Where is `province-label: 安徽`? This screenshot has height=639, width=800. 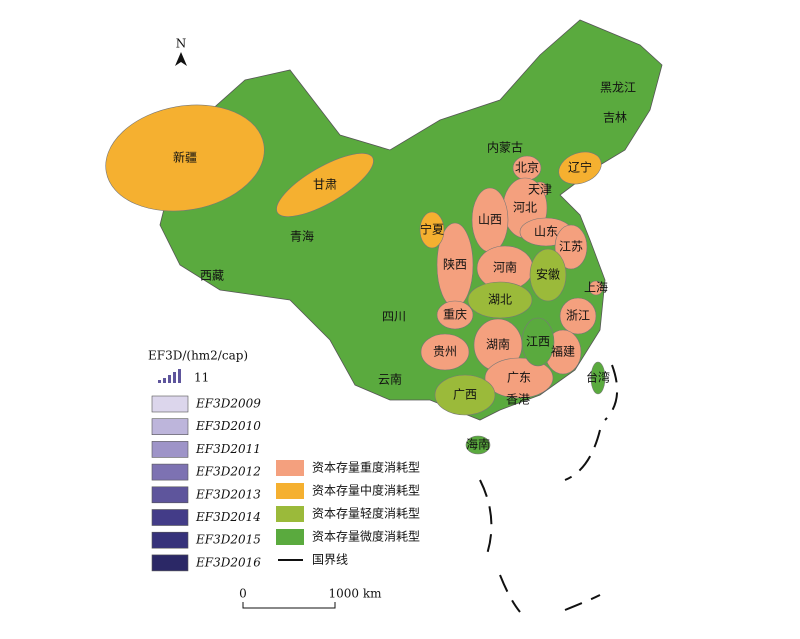 province-label: 安徽 is located at coordinates (548, 274).